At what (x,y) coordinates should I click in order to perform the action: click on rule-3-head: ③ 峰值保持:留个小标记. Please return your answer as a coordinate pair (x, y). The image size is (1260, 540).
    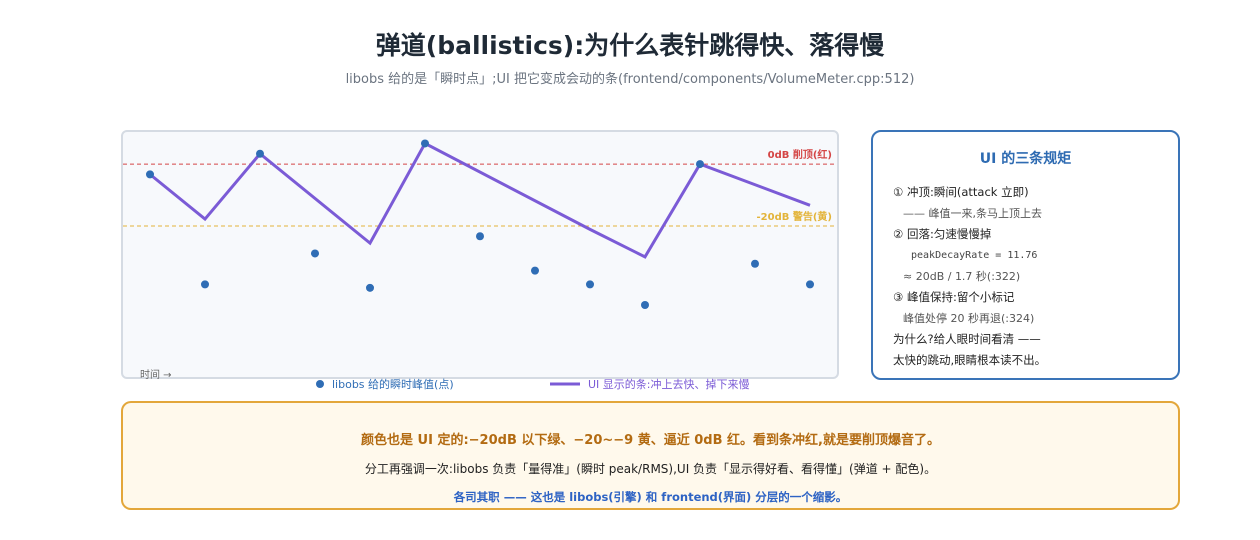
    Looking at the image, I should click on (954, 297).